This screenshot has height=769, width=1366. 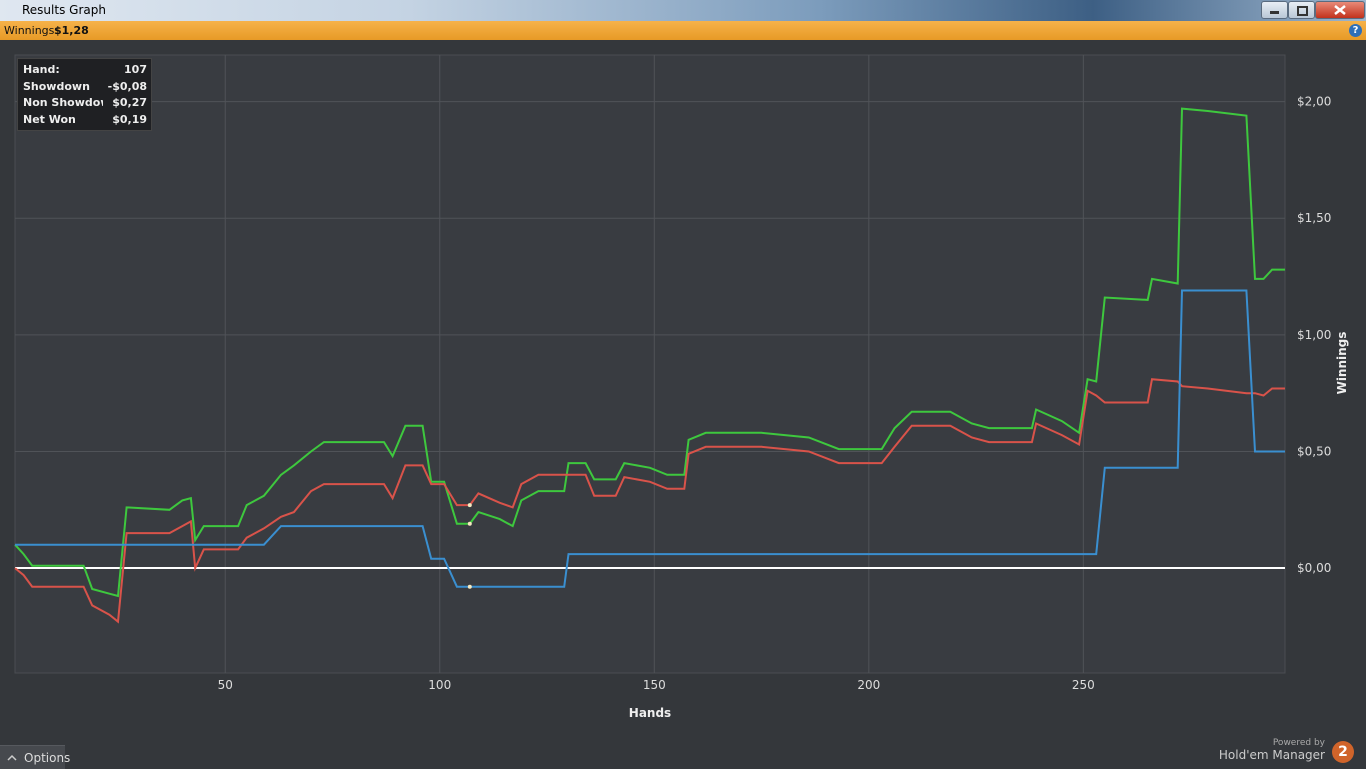 What do you see at coordinates (41, 69) in the screenshot?
I see `tooltip-label: Hand:` at bounding box center [41, 69].